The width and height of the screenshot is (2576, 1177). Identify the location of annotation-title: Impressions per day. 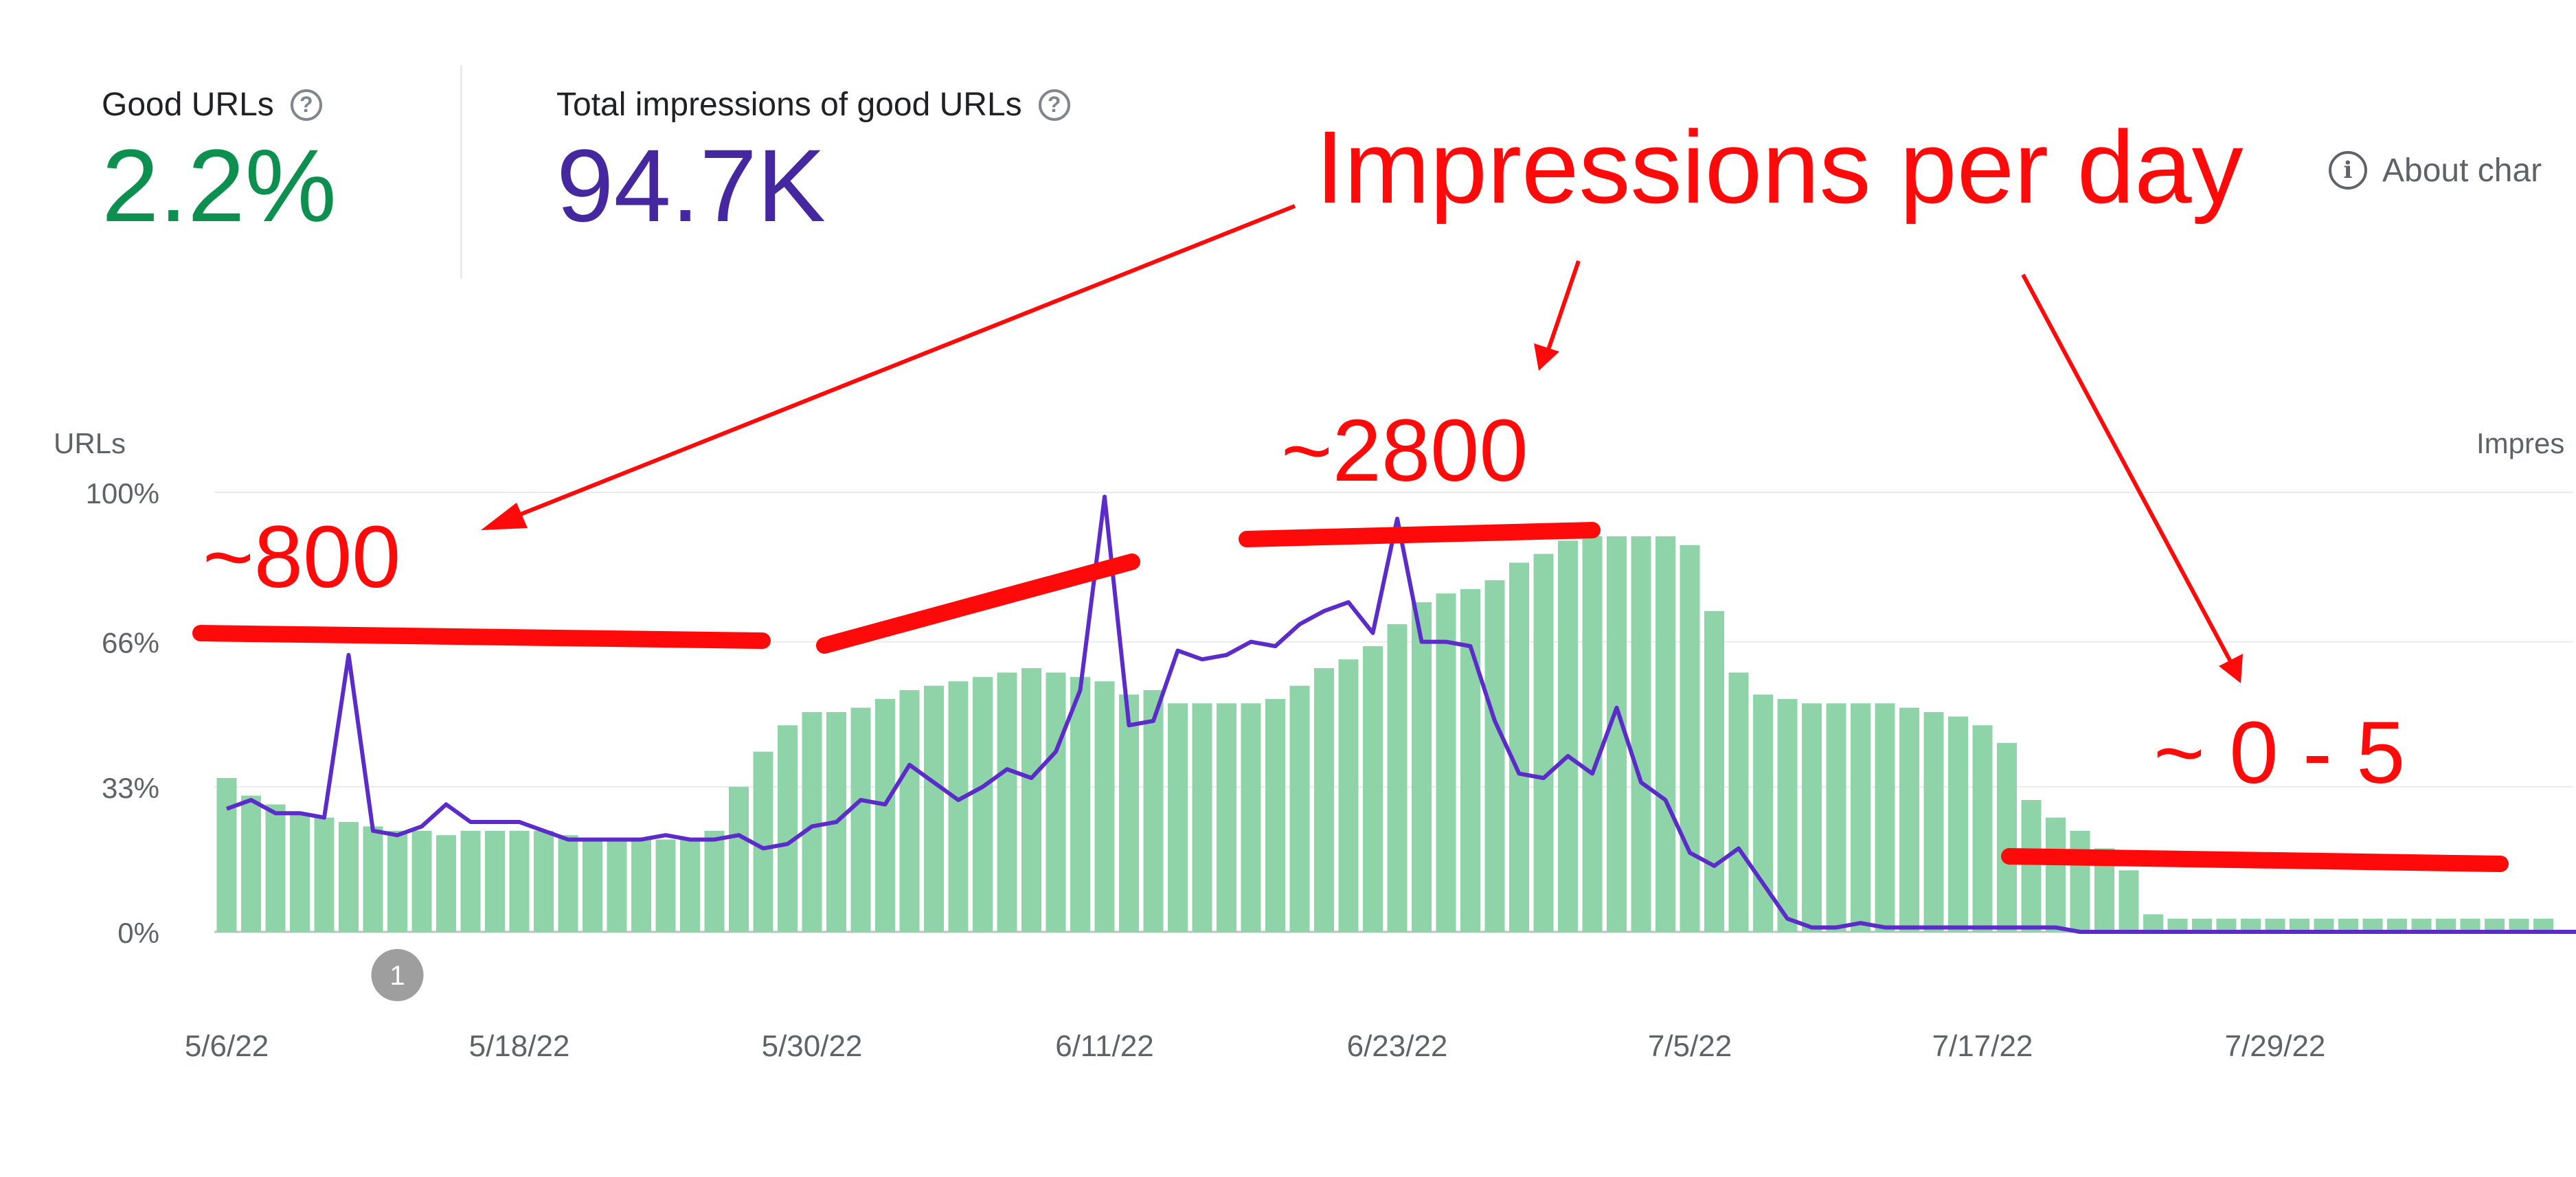
(1779, 167).